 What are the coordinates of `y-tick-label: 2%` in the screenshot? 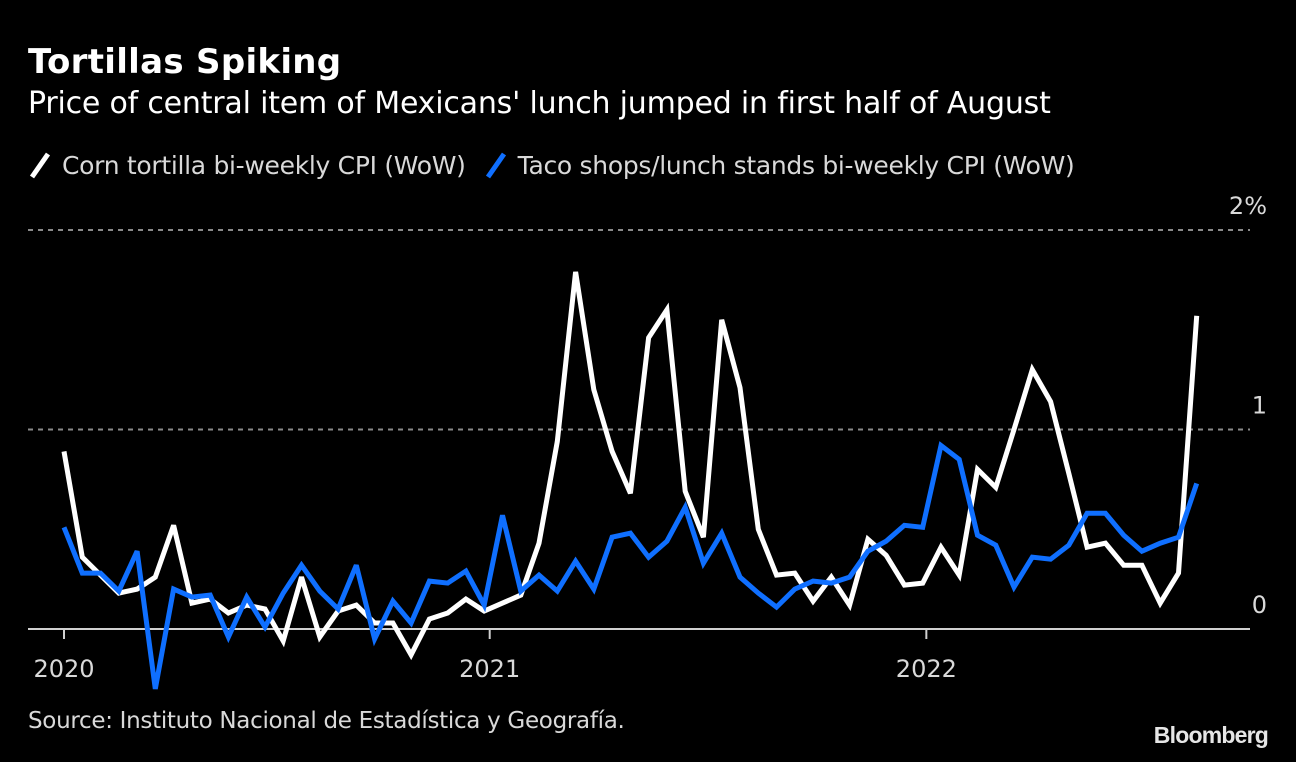 It's located at (1248, 206).